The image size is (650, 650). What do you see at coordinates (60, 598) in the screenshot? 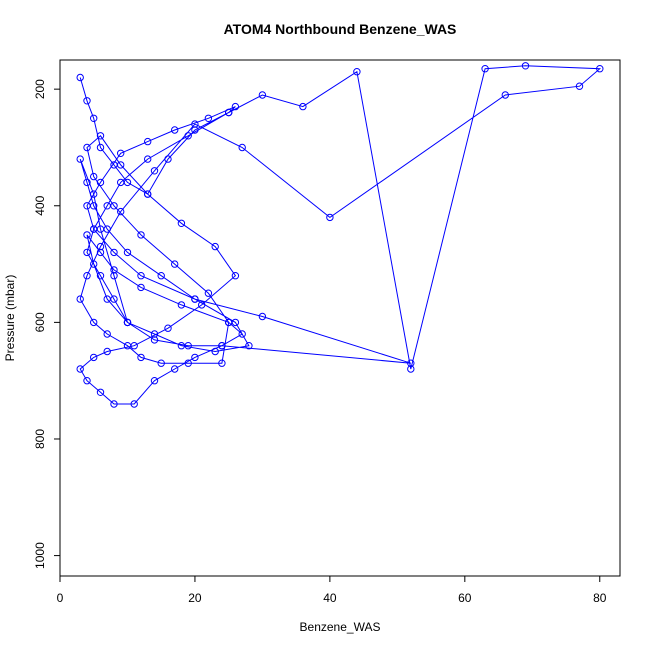
I see `x-tick-label: 0` at bounding box center [60, 598].